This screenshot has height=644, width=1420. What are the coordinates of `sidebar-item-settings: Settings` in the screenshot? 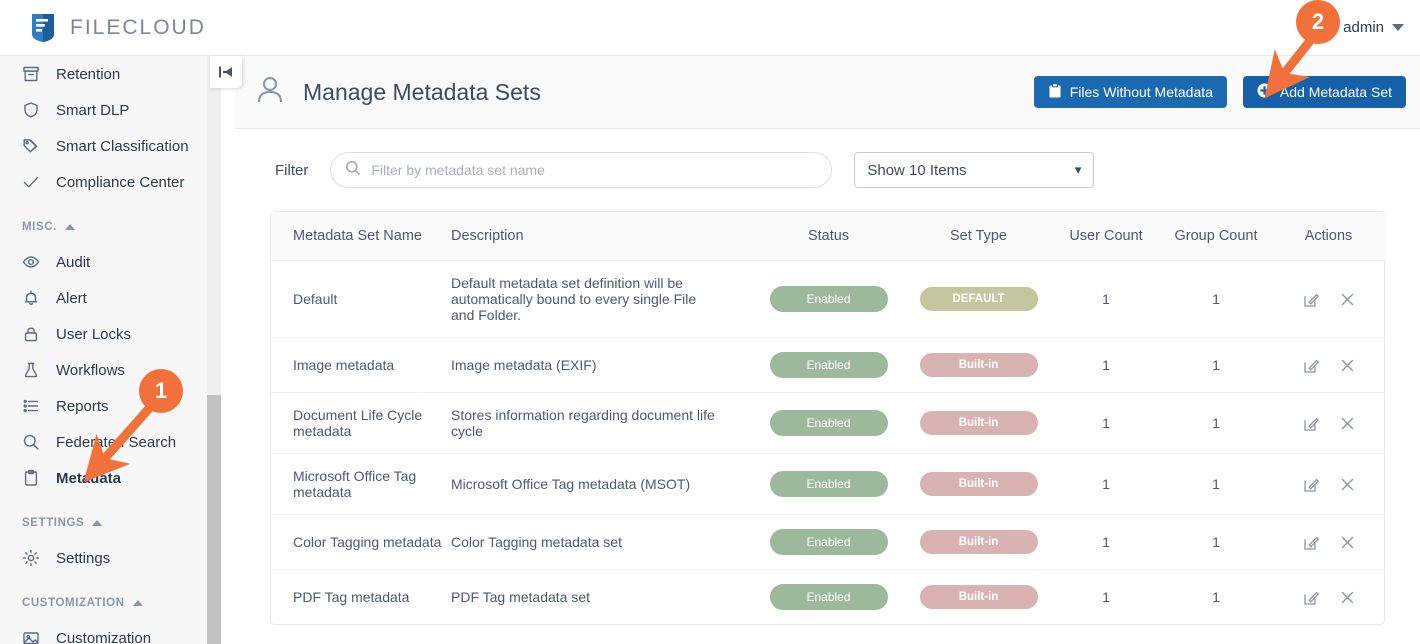 It's located at (110, 558).